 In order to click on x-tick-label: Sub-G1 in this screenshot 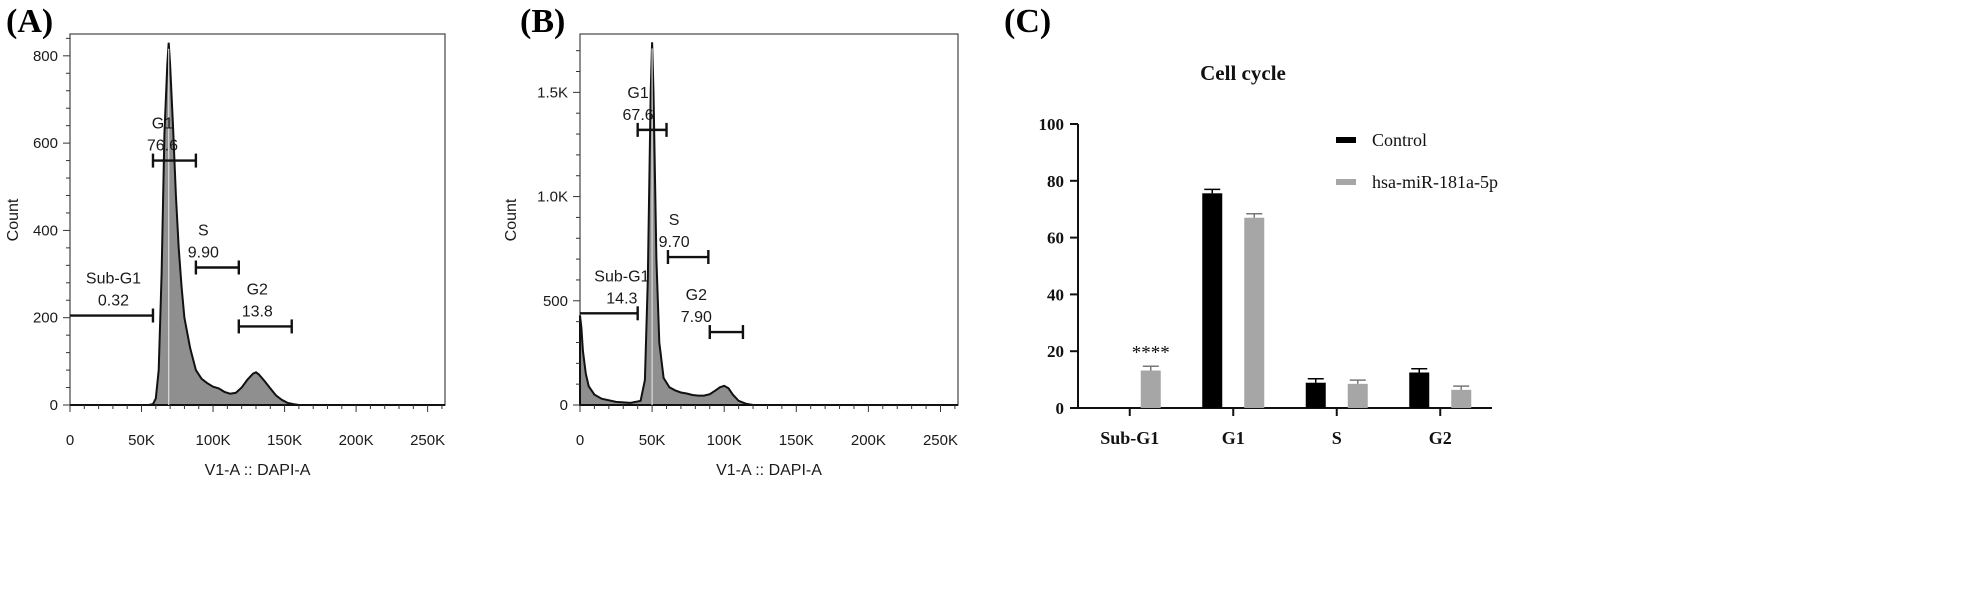, I will do `click(1129, 438)`.